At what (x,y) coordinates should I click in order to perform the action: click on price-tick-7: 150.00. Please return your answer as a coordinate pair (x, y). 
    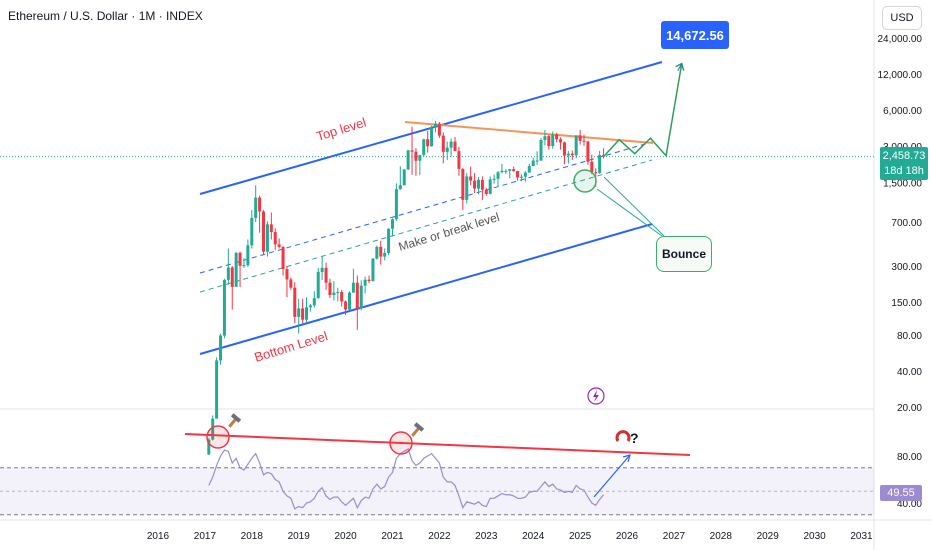
    Looking at the image, I should click on (906, 303).